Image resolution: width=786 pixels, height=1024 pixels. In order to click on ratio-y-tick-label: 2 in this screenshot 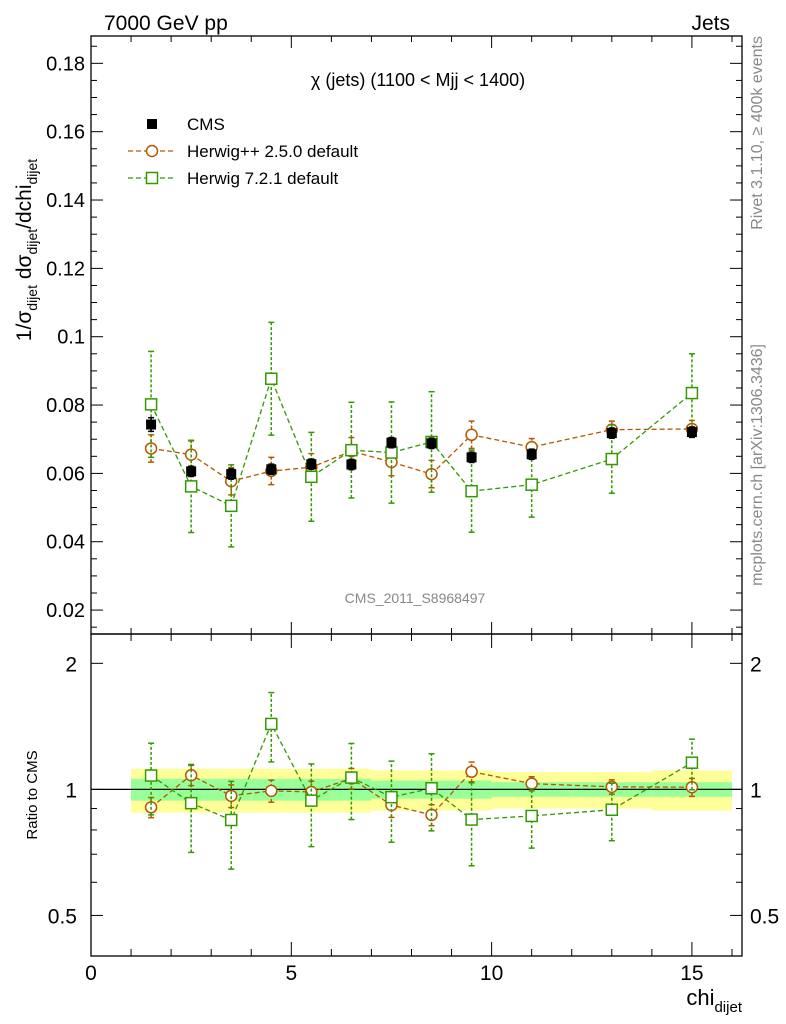, I will do `click(71, 664)`.